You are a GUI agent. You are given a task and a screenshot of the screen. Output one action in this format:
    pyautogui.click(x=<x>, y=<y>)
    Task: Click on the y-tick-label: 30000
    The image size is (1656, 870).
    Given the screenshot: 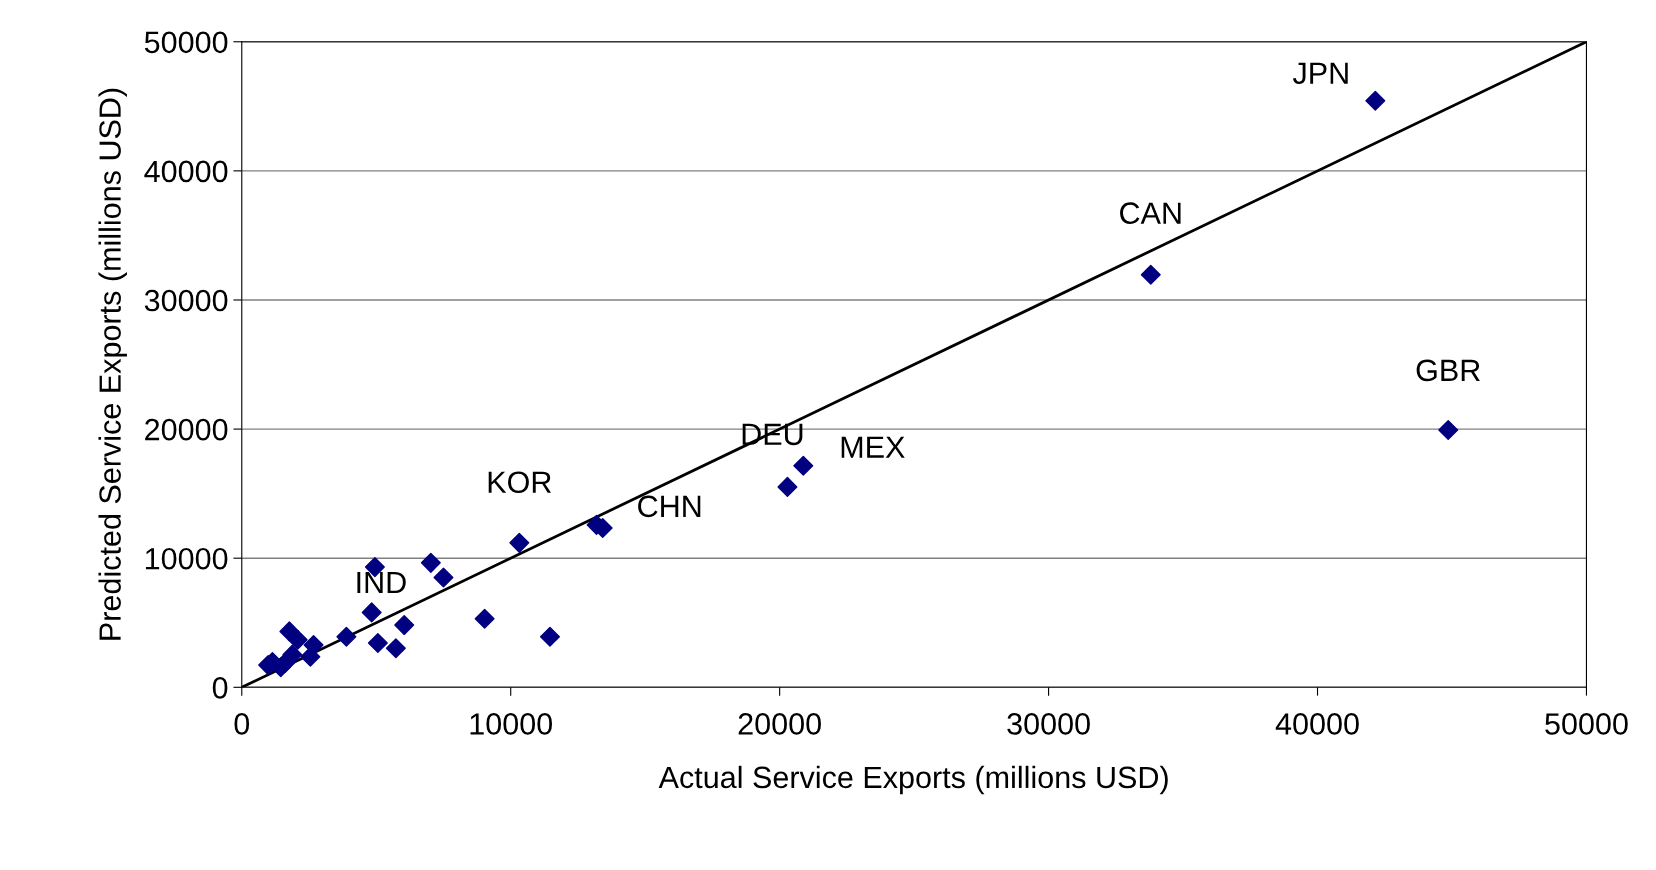 What is the action you would take?
    pyautogui.click(x=186, y=300)
    